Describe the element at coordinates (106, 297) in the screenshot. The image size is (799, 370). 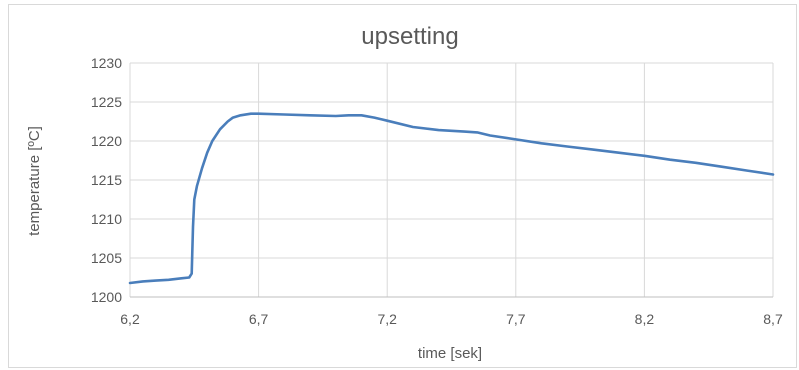
I see `y-tick-label: 1200` at that location.